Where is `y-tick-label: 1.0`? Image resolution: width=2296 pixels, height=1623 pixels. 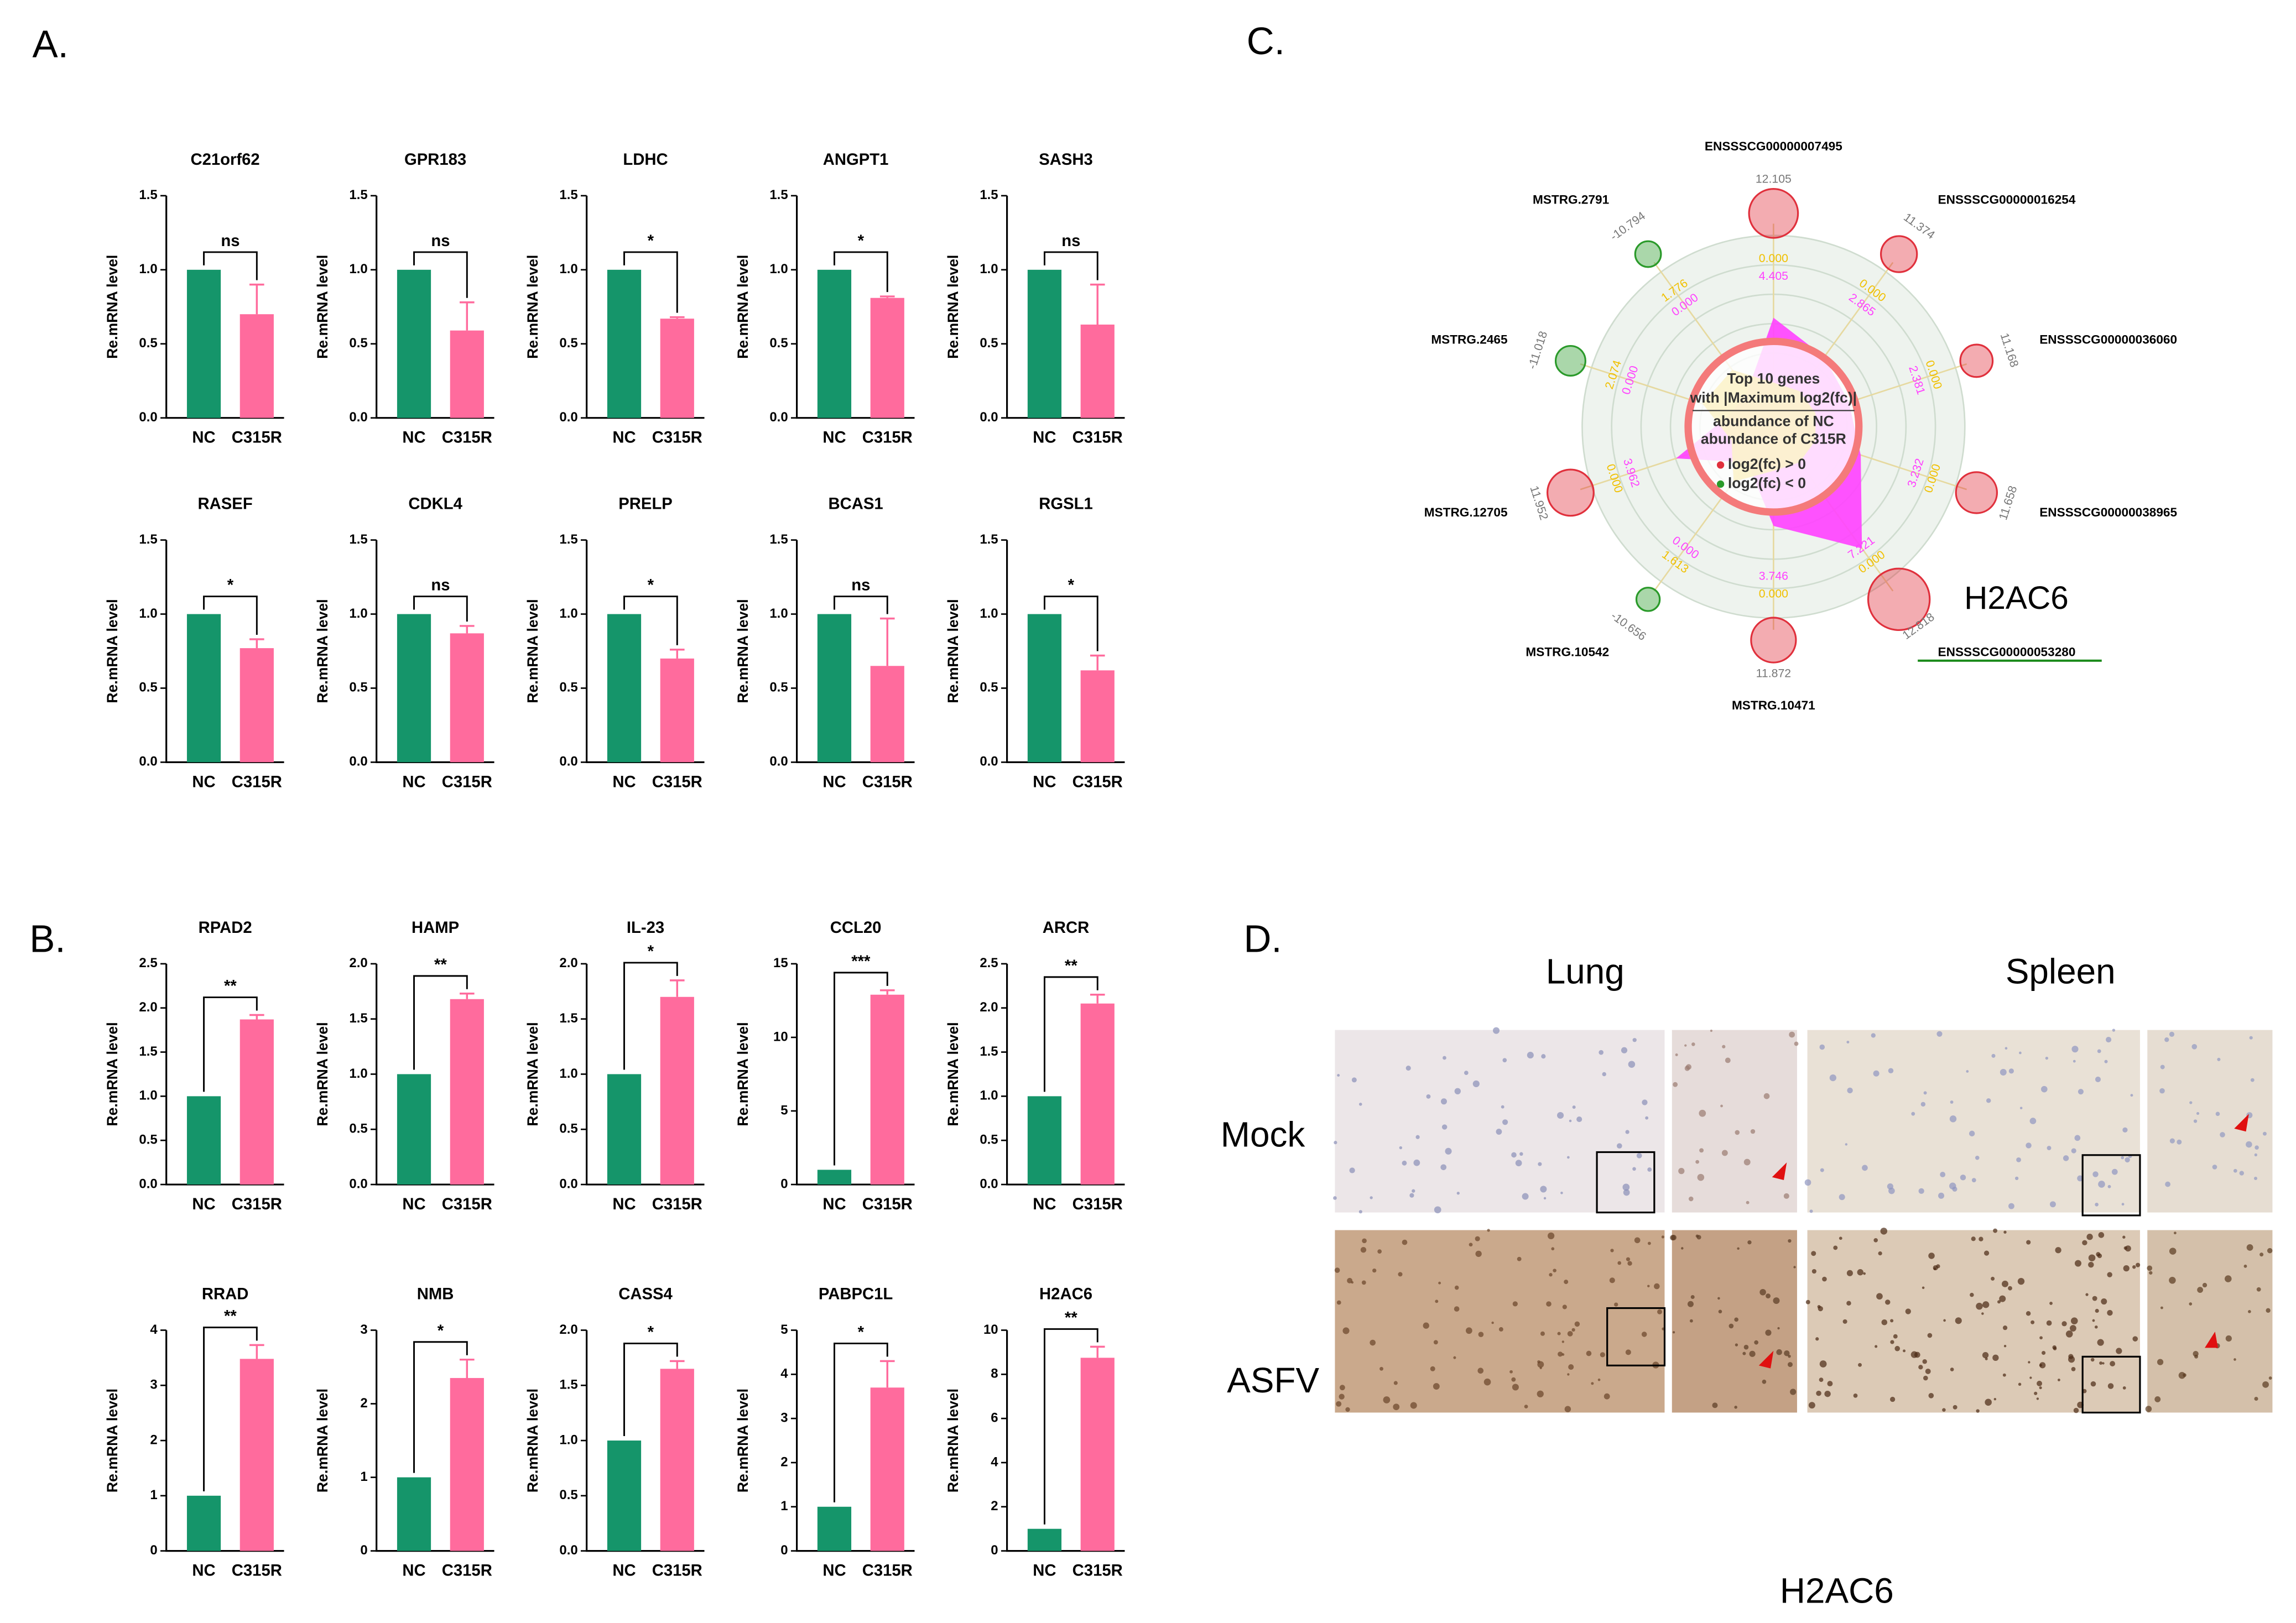
y-tick-label: 1.0 is located at coordinates (358, 613).